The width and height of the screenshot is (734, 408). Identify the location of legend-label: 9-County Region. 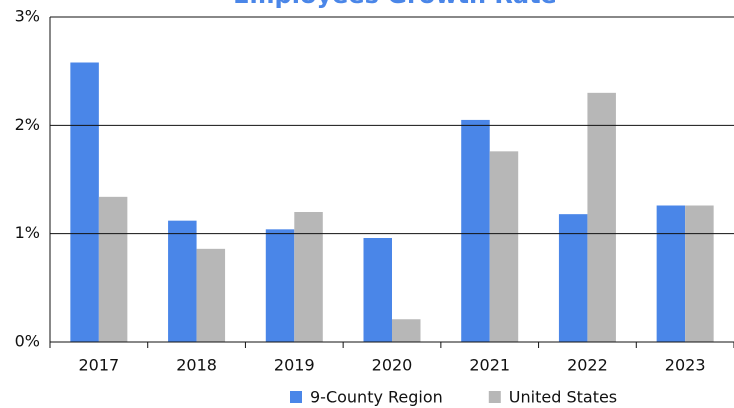
(376, 397).